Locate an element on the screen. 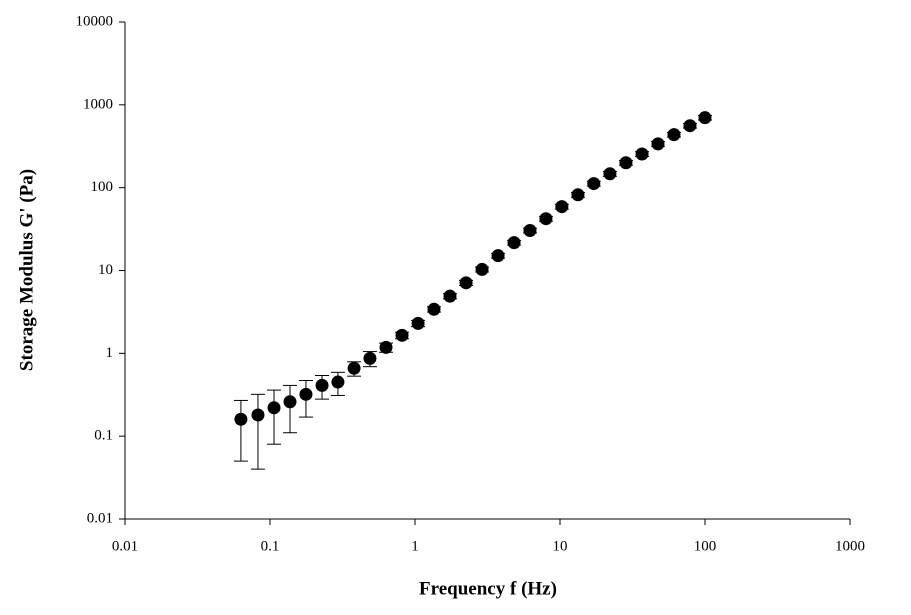 This screenshot has height=615, width=911. x-tick-label: 0.01 is located at coordinates (125, 546).